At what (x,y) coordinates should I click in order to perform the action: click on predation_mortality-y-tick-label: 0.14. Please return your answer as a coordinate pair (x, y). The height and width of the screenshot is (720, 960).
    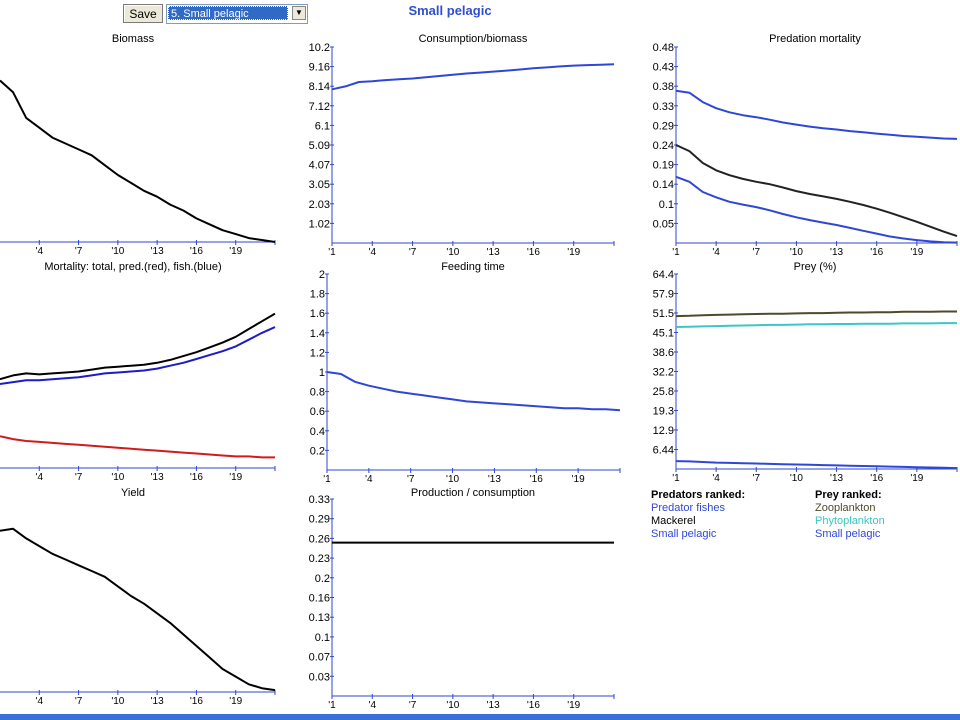
    Looking at the image, I should click on (663, 185).